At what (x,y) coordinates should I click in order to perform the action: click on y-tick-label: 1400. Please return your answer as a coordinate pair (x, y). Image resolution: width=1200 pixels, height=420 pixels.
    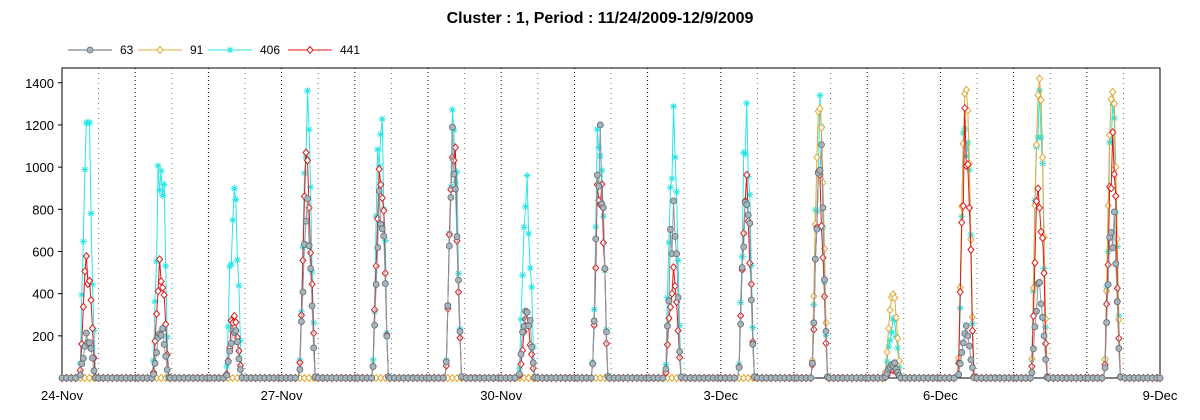
    Looking at the image, I should click on (39, 83).